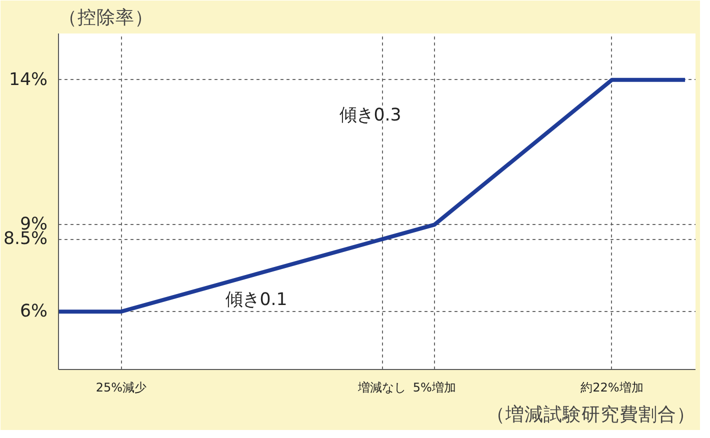 The image size is (710, 438). Describe the element at coordinates (121, 387) in the screenshot. I see `x-tick-label: 25%減少` at that location.